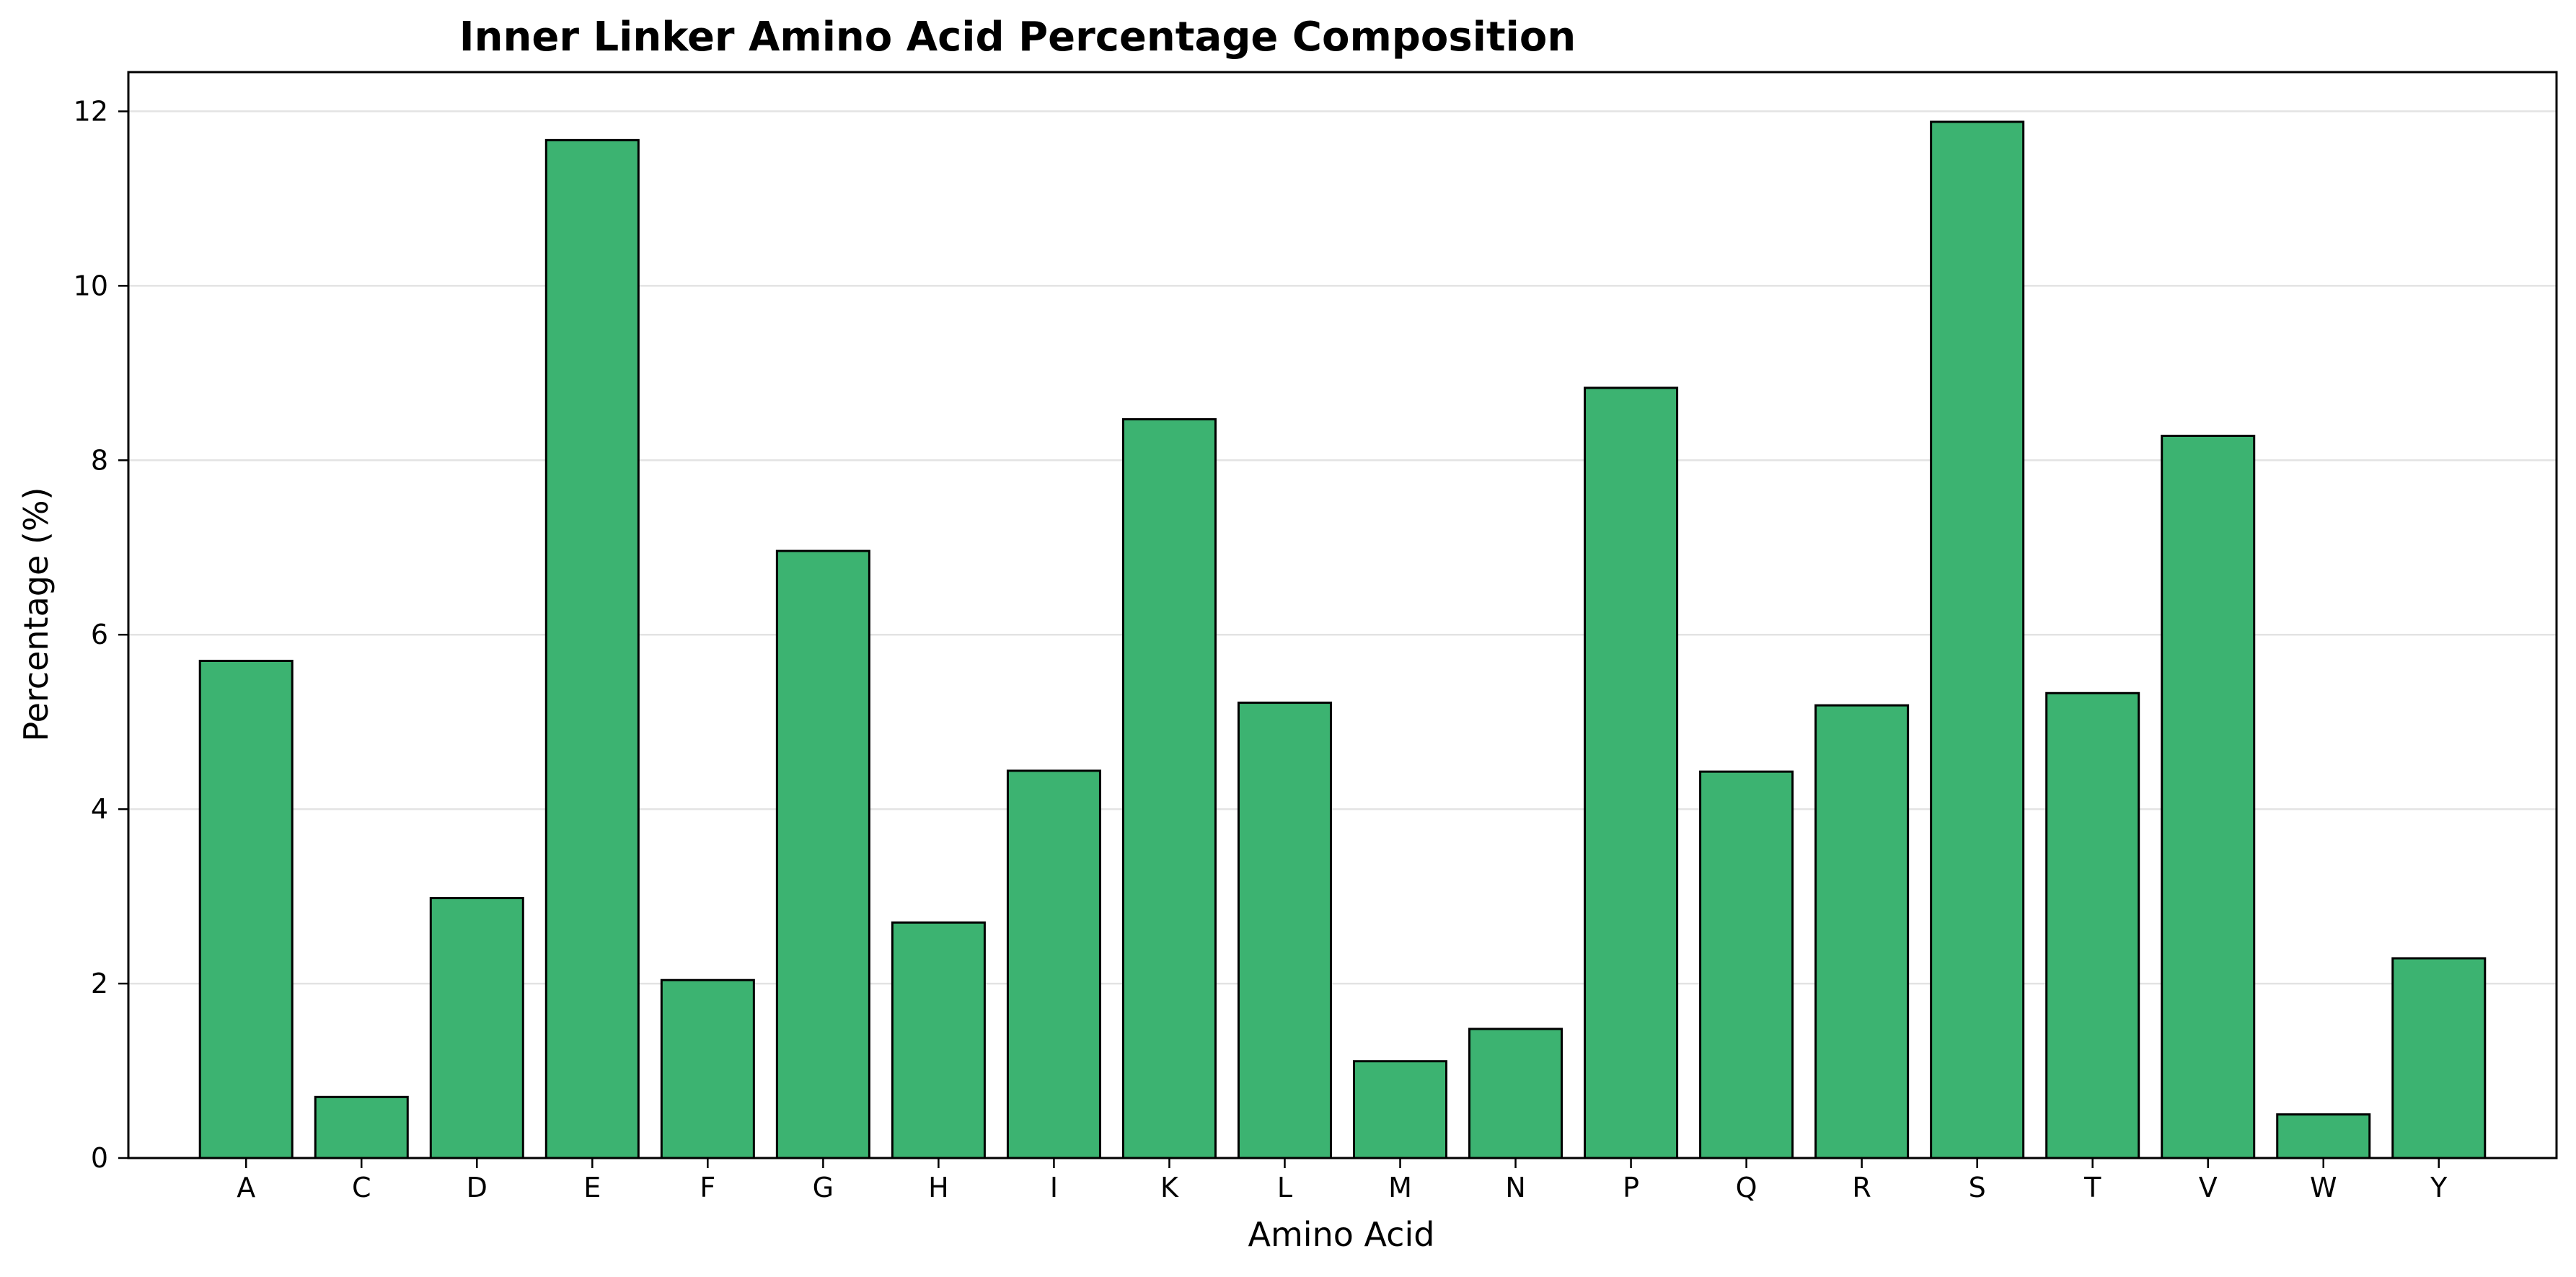 The width and height of the screenshot is (2576, 1277). I want to click on bar-E, so click(592, 648).